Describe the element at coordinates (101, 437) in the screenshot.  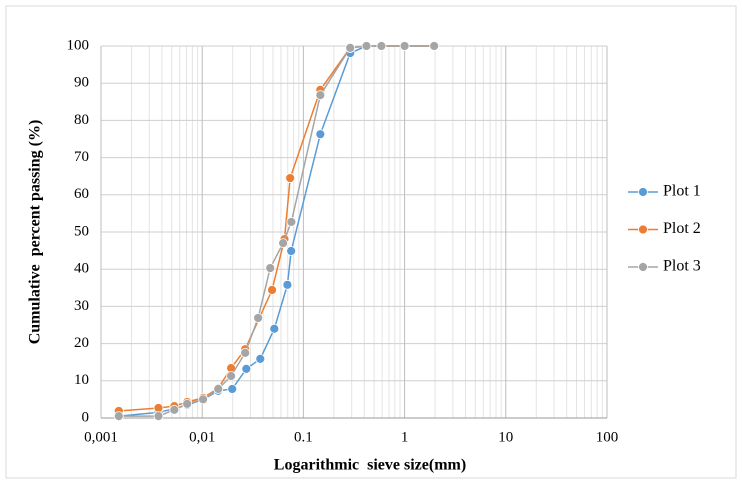
I see `x-tick-label: 0,001` at that location.